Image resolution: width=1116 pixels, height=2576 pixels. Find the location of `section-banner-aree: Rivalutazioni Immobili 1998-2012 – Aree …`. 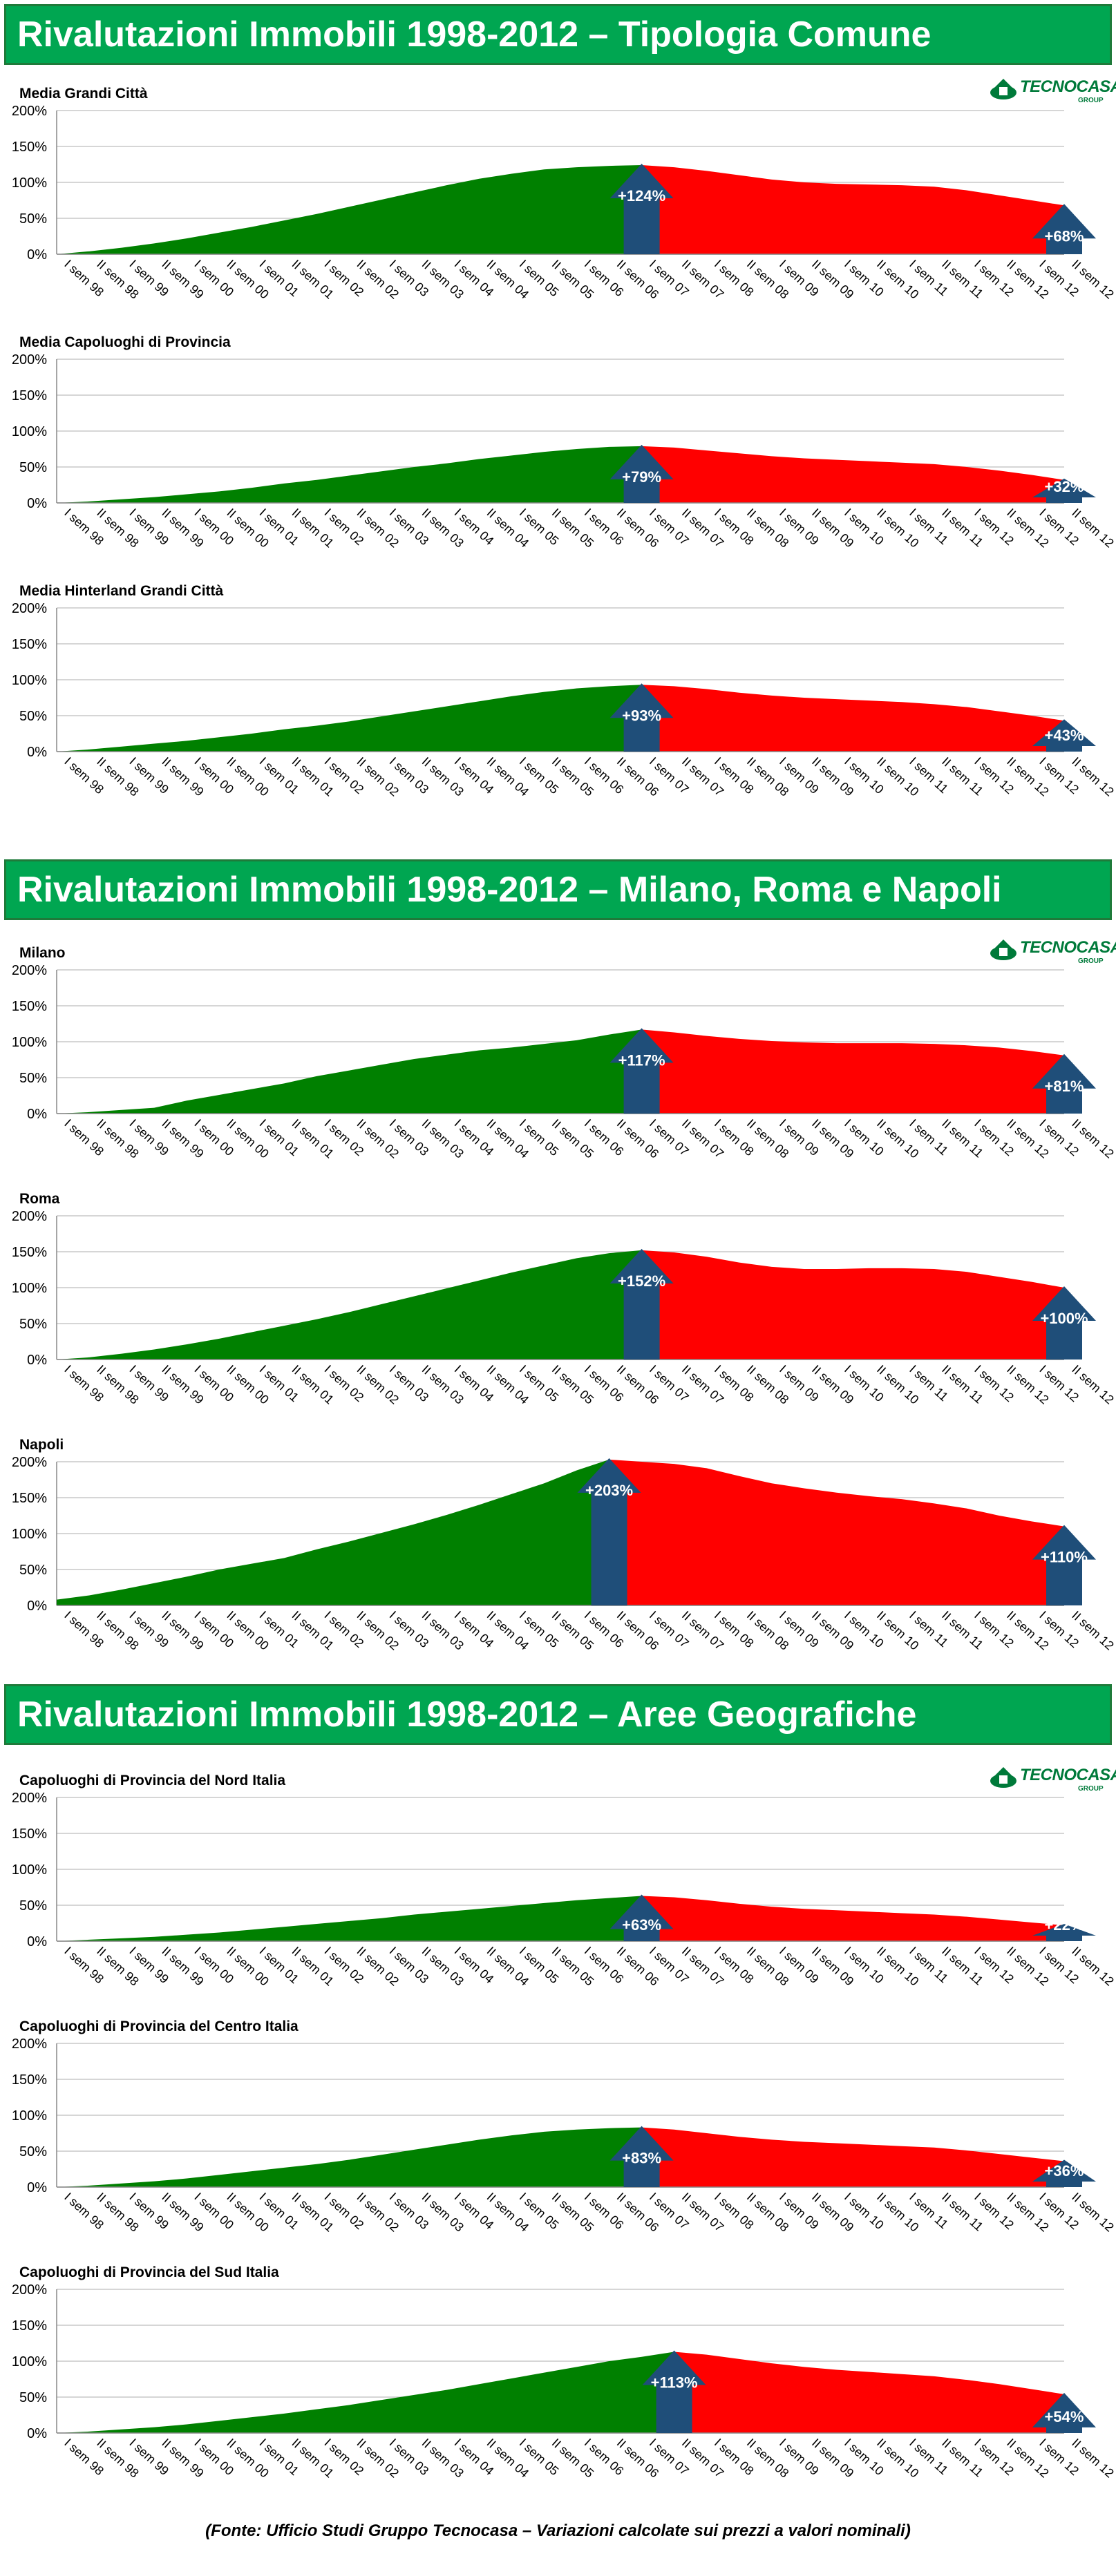

section-banner-aree: Rivalutazioni Immobili 1998-2012 – Aree … is located at coordinates (558, 1714).